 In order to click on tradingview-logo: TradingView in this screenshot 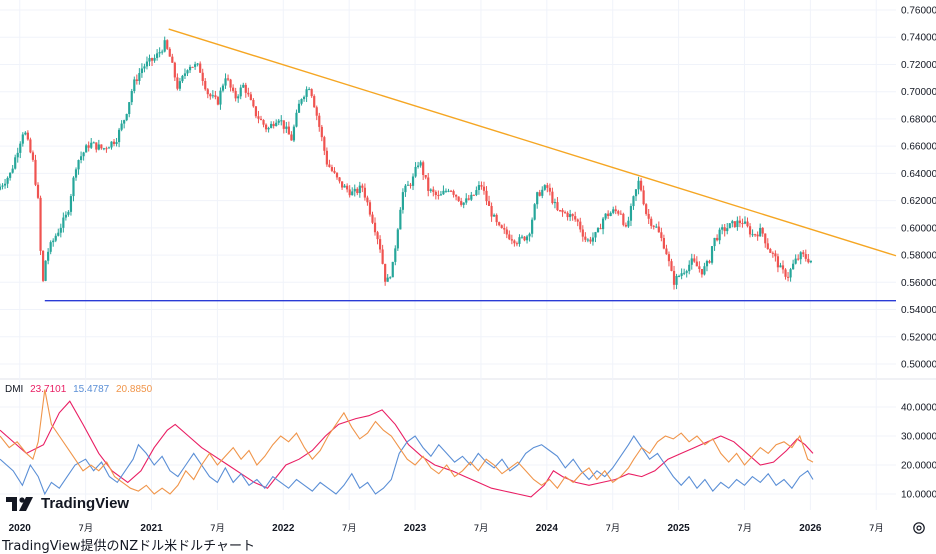, I will do `click(67, 503)`.